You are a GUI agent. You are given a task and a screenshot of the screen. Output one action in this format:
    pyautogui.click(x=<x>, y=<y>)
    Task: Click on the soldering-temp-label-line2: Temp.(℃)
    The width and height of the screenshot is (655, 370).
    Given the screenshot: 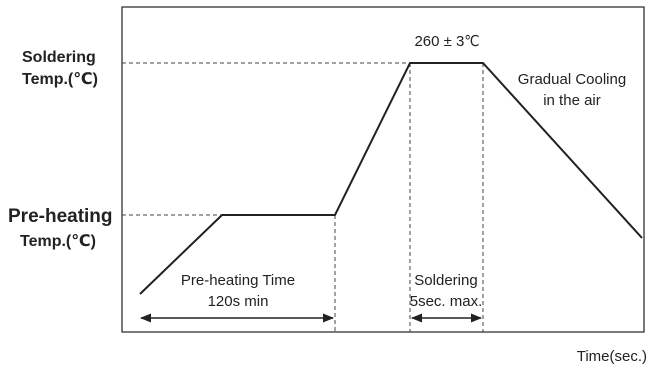 What is the action you would take?
    pyautogui.click(x=60, y=79)
    